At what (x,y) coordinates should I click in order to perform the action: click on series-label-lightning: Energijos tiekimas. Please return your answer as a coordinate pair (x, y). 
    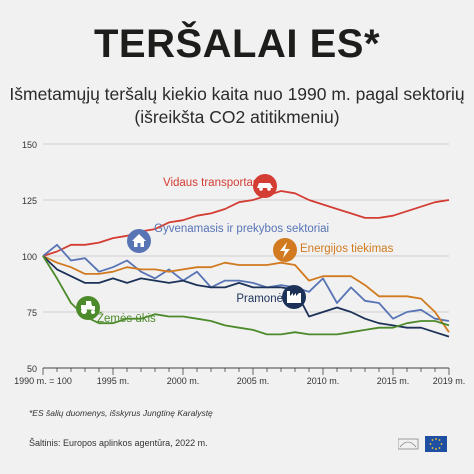
    Looking at the image, I should click on (333, 250).